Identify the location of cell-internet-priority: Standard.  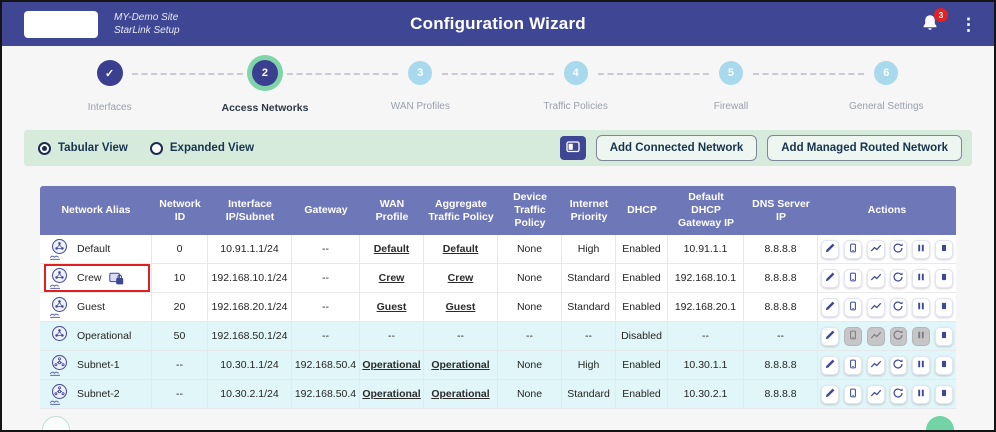
(589, 307).